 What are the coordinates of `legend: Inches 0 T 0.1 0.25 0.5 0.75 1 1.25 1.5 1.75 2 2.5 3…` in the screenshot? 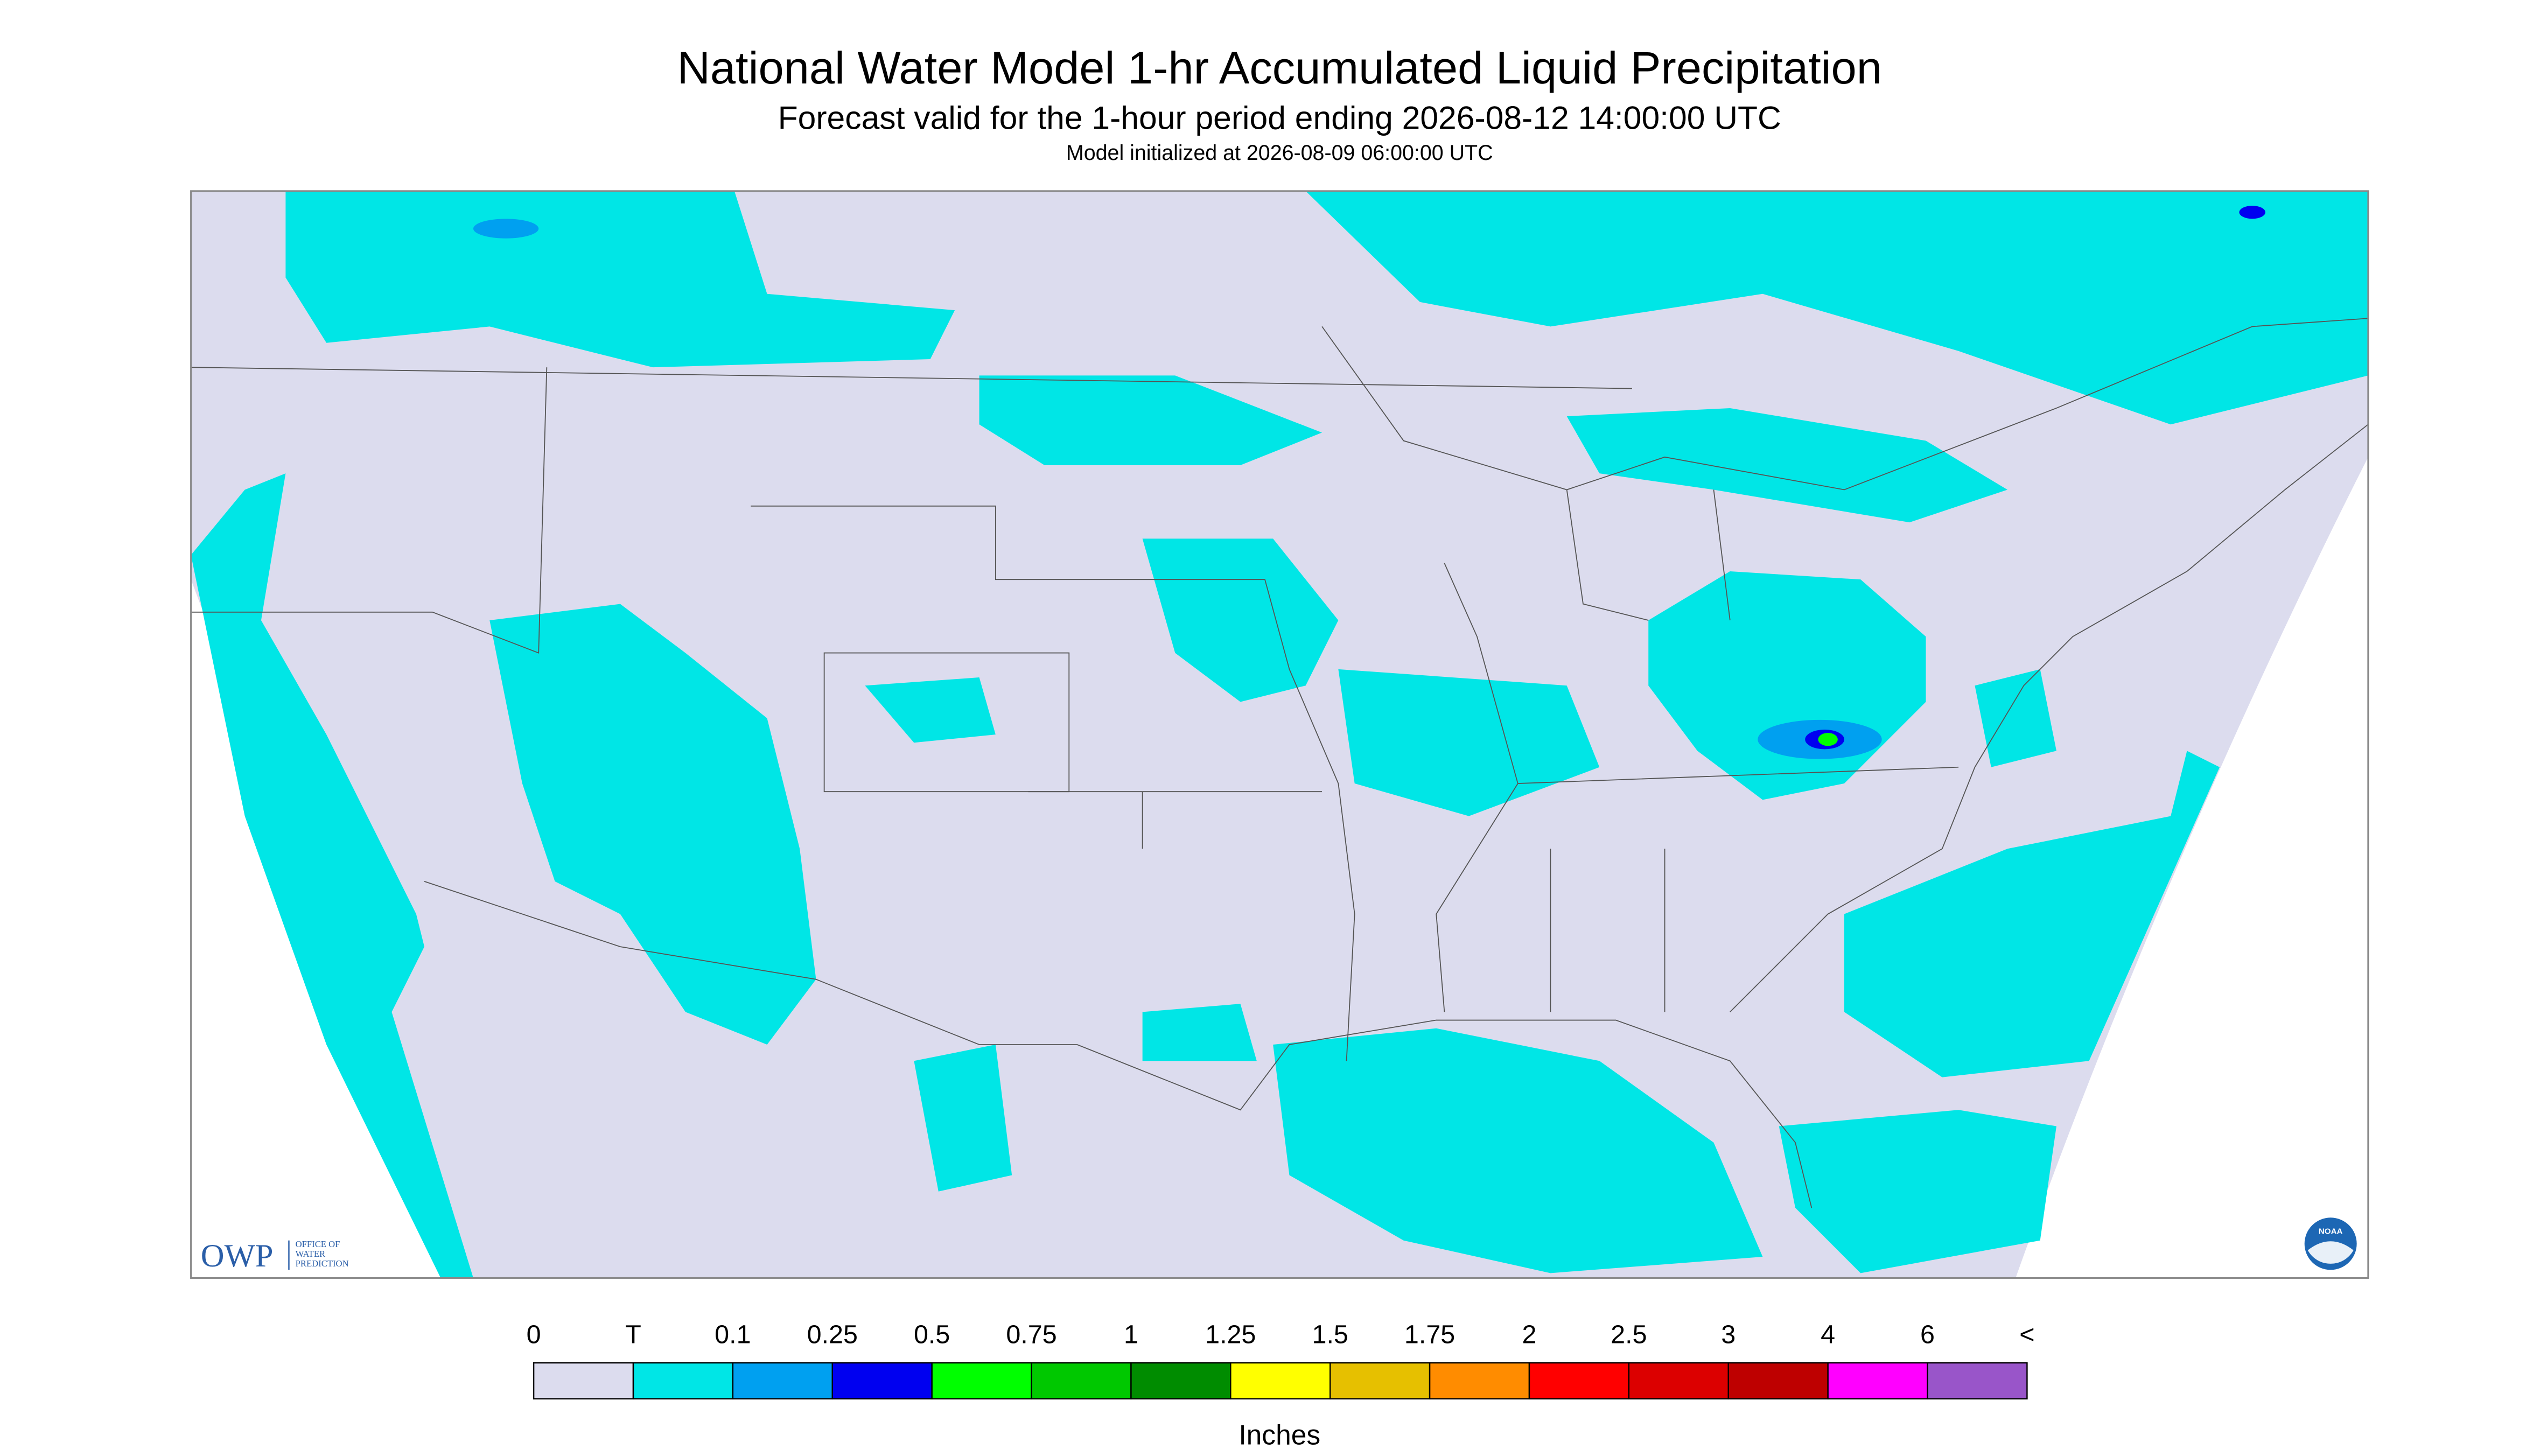 It's located at (1281, 1385).